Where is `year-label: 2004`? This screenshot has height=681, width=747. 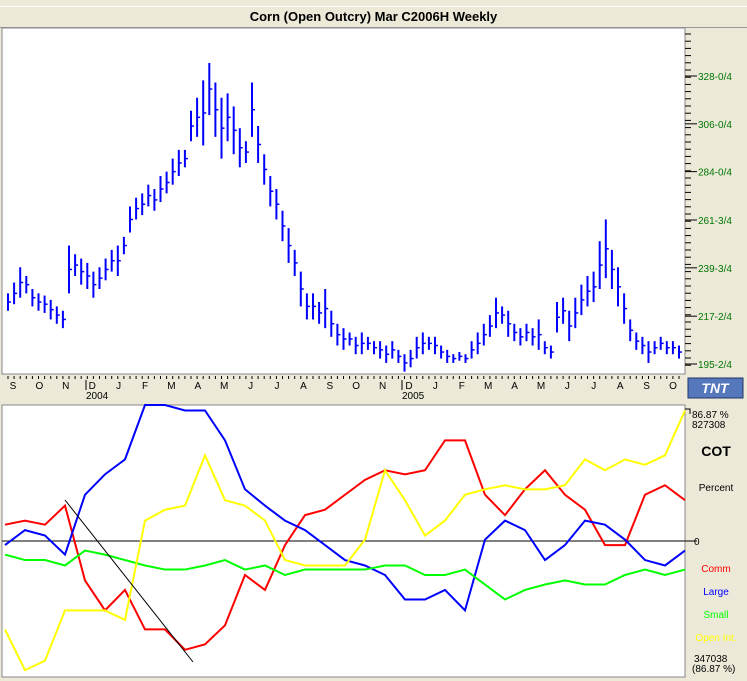
year-label: 2004 is located at coordinates (97, 396).